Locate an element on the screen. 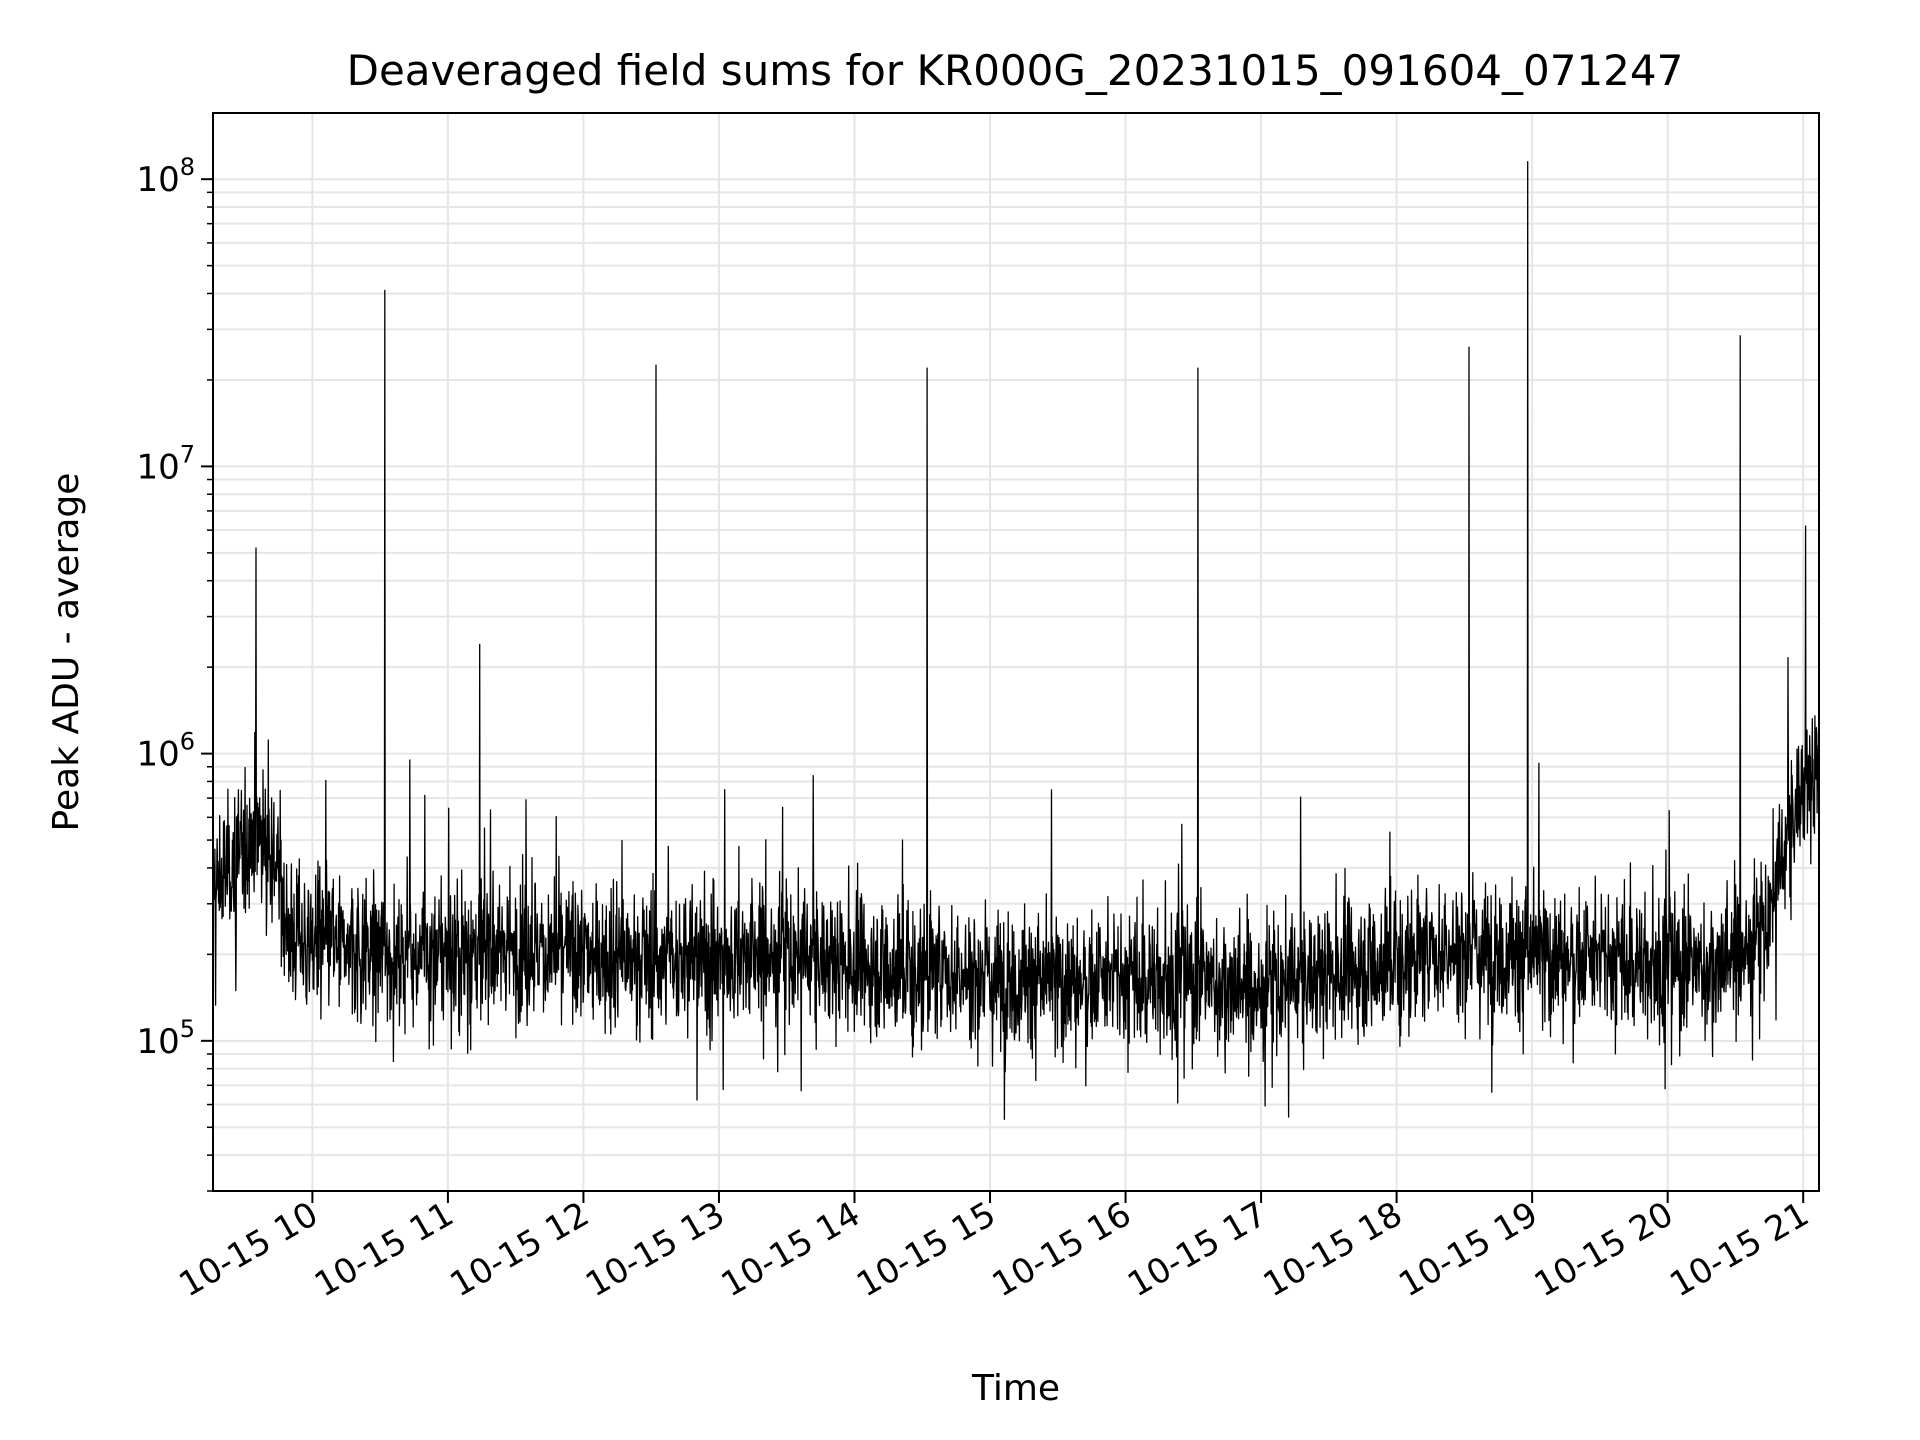 The image size is (1920, 1440). y-tick-label: 10⁶ is located at coordinates (165, 751).